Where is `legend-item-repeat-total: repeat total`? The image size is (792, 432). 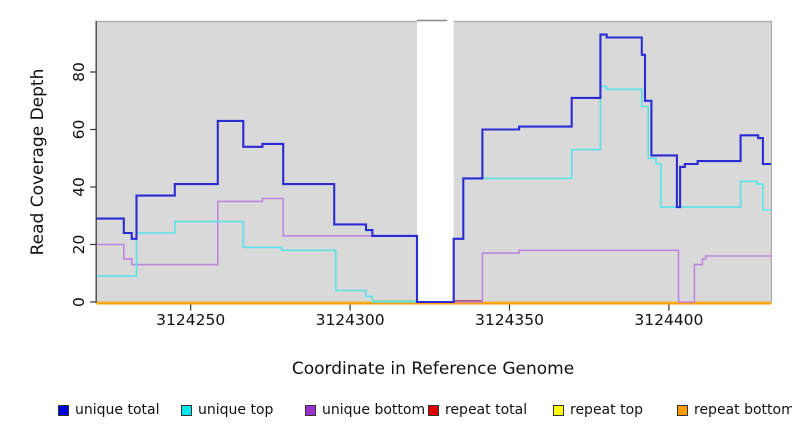
legend-item-repeat-total: repeat total is located at coordinates (477, 410).